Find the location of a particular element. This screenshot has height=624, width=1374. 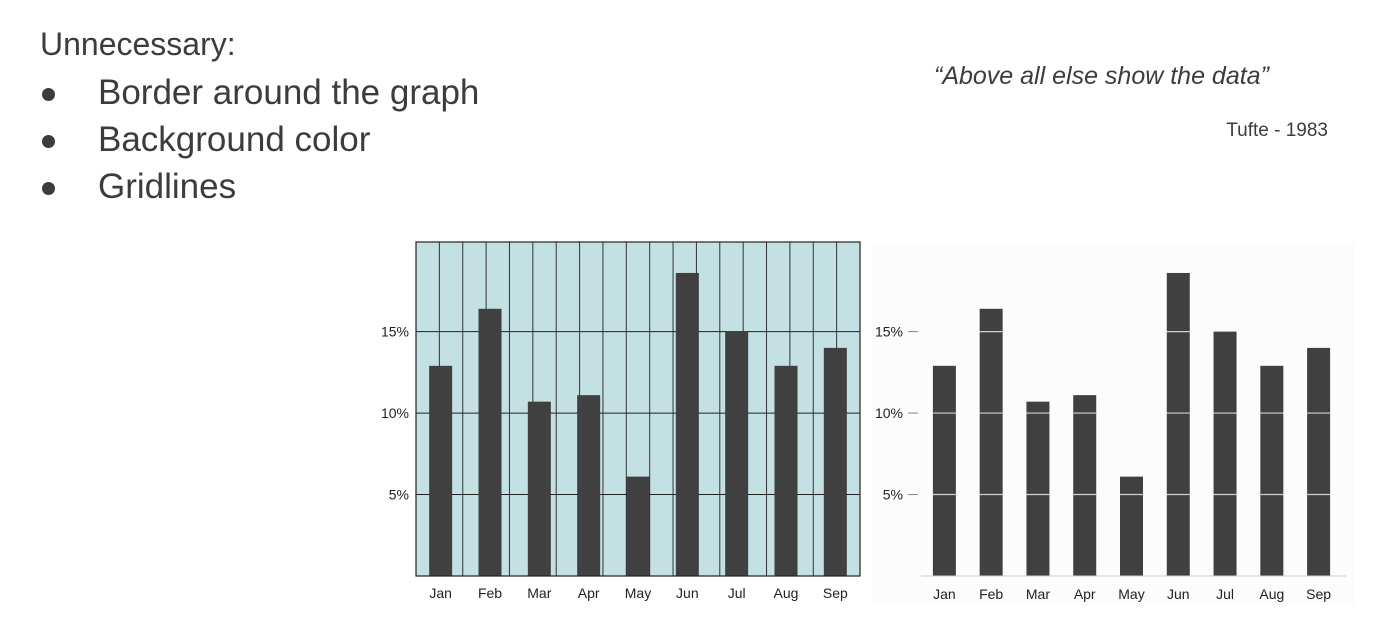

bullet-item: Background color is located at coordinates (259, 139).